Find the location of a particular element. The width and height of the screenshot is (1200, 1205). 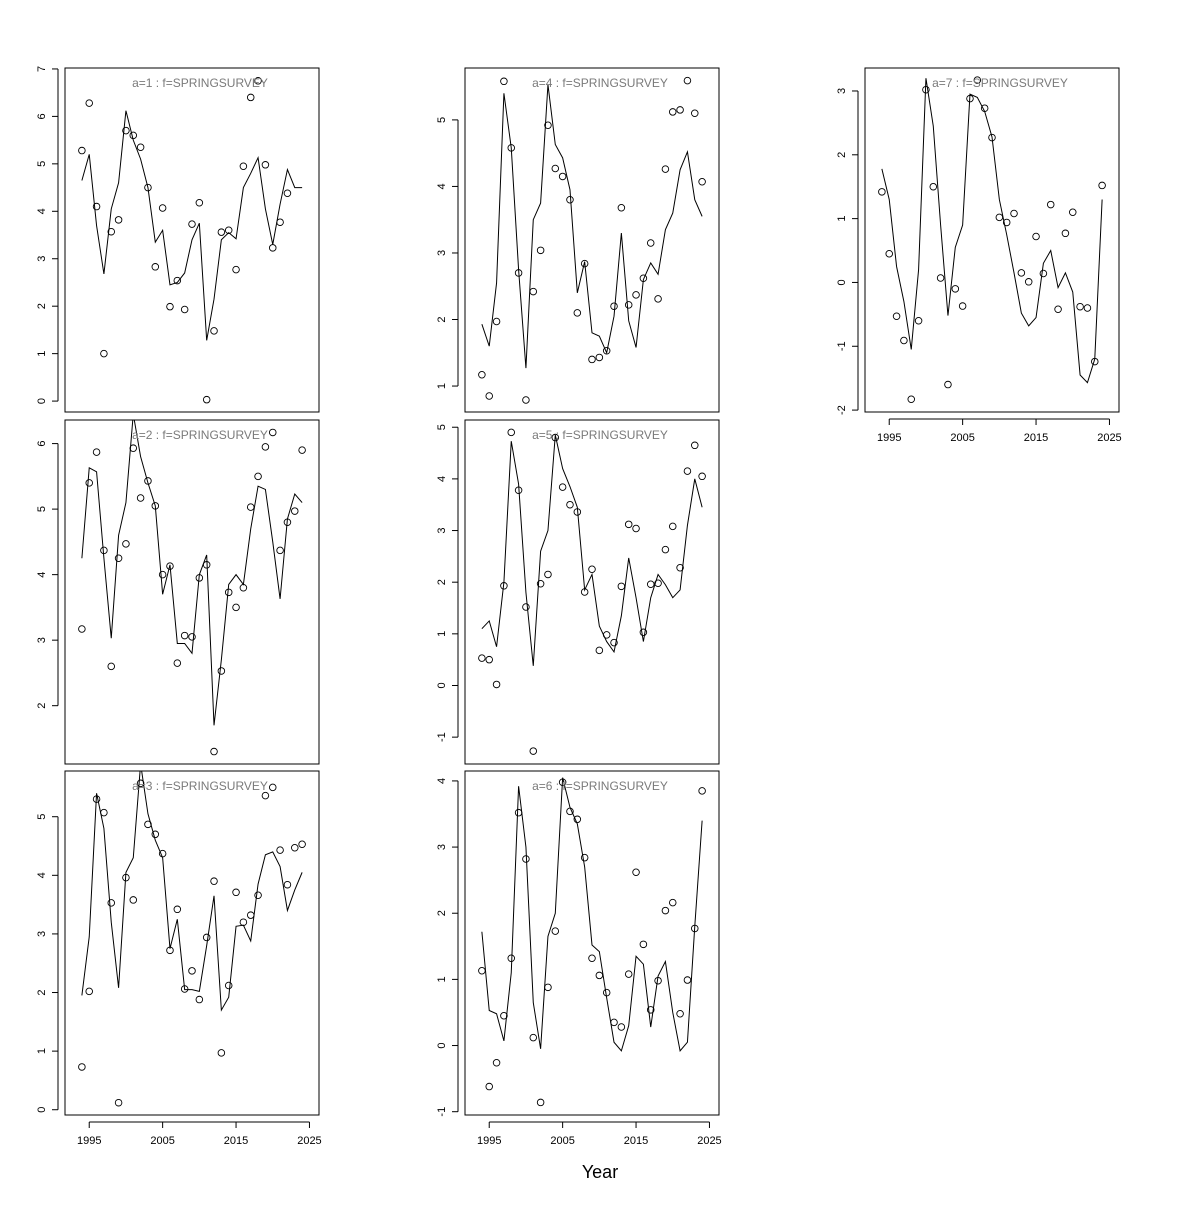

x-tick-label: 2005 is located at coordinates (162, 1141).